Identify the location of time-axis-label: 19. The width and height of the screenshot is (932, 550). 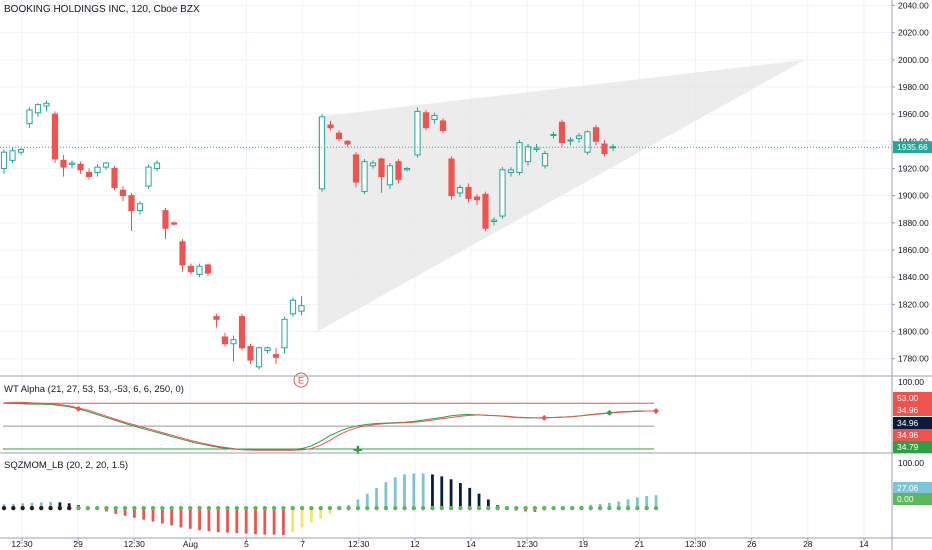
(584, 544).